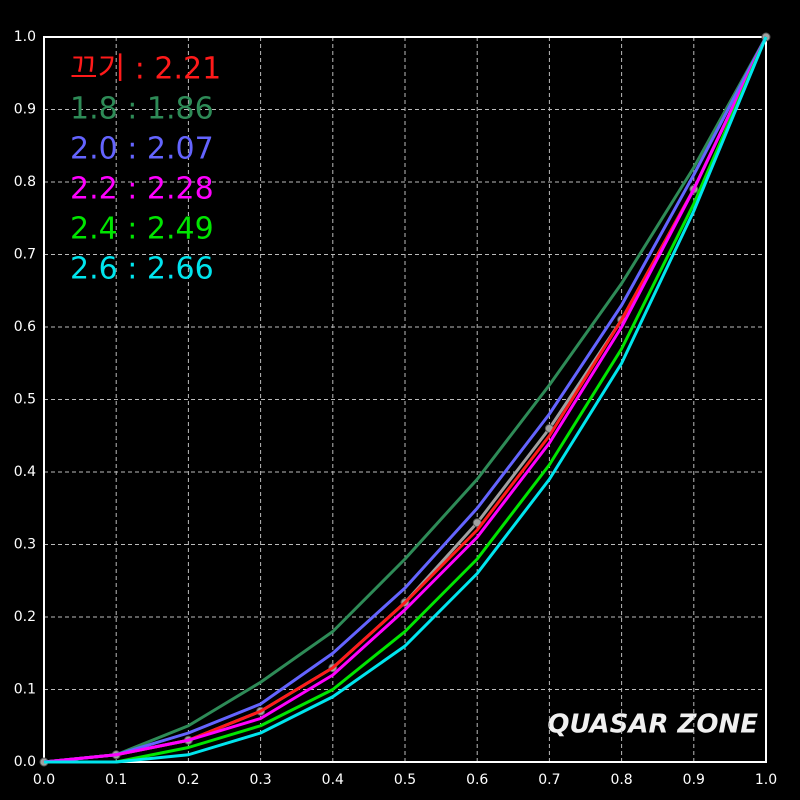  What do you see at coordinates (477, 780) in the screenshot?
I see `x-tick-label: 0.6` at bounding box center [477, 780].